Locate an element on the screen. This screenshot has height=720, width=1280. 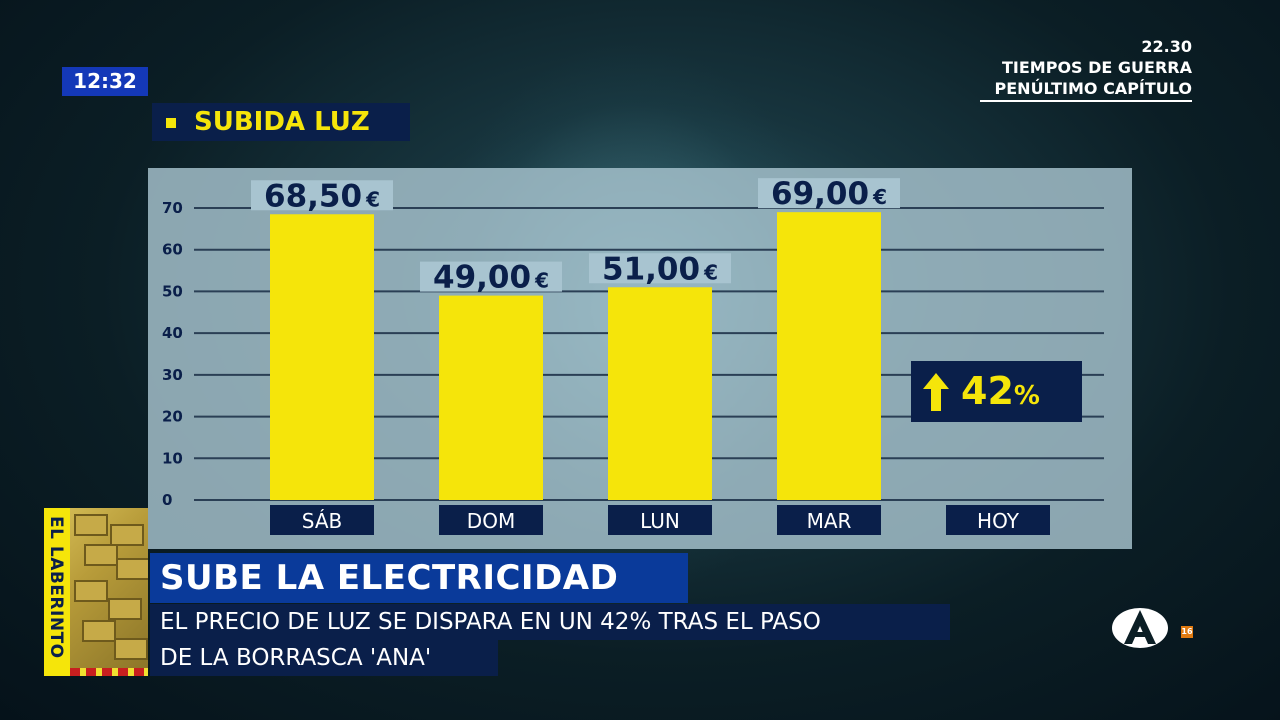
x-tick-label: LUN is located at coordinates (660, 521).